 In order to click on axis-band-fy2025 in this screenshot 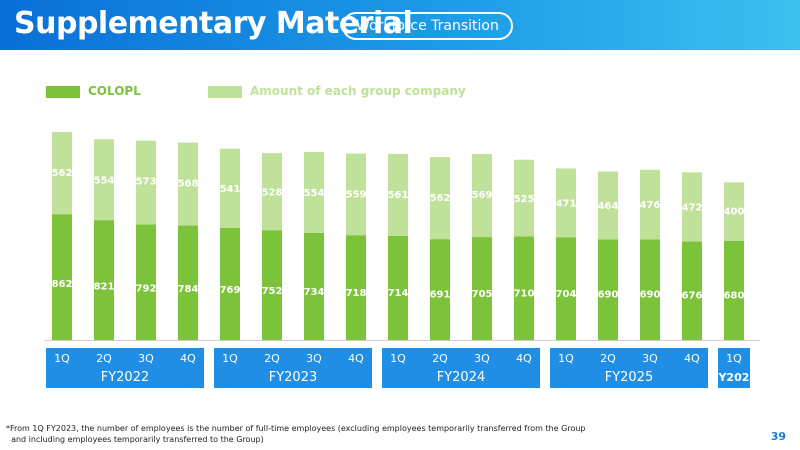, I will do `click(629, 368)`.